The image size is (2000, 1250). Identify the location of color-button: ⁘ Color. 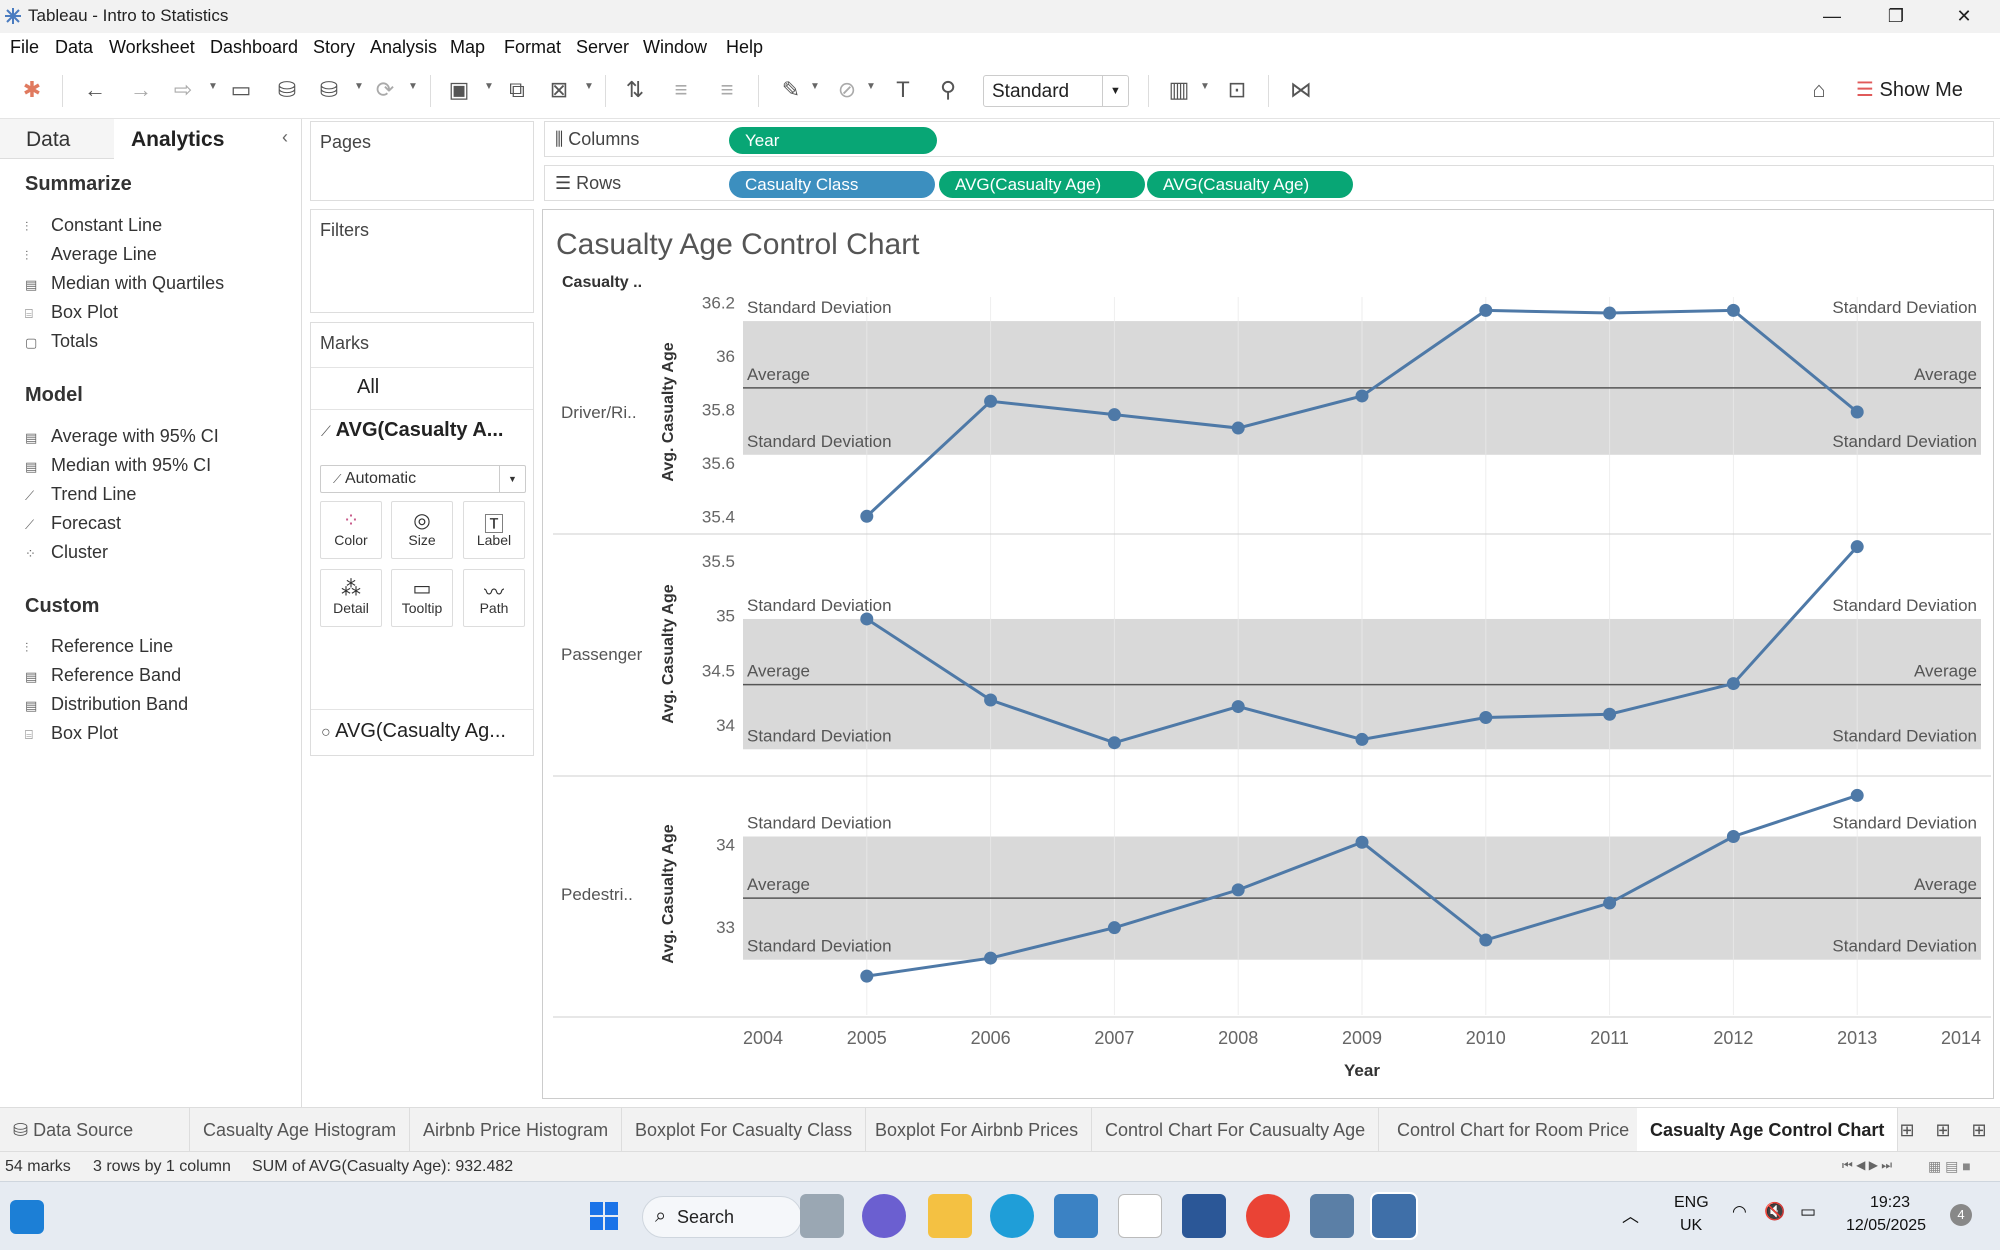
(351, 530).